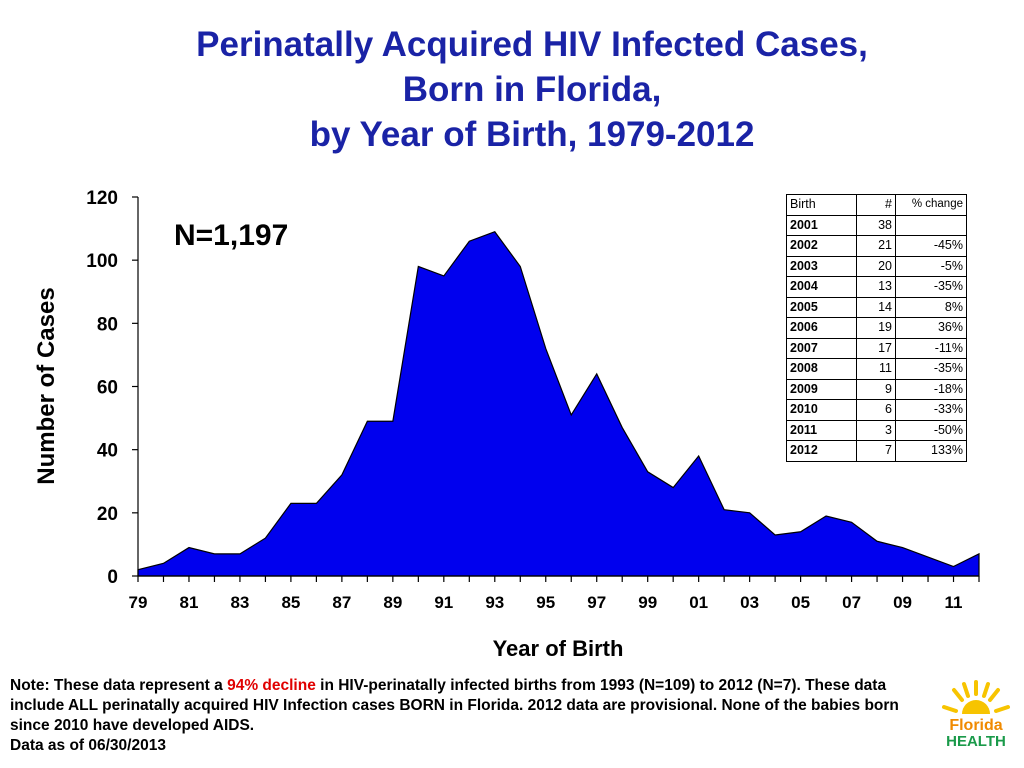 This screenshot has width=1024, height=768. What do you see at coordinates (545, 602) in the screenshot?
I see `x-tick-label: 95` at bounding box center [545, 602].